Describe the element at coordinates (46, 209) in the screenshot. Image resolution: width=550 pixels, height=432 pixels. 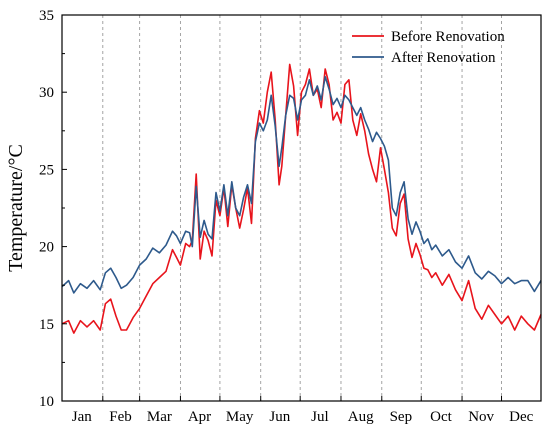
I see `y-tick-labels: 10 15 20 25 30 35` at that location.